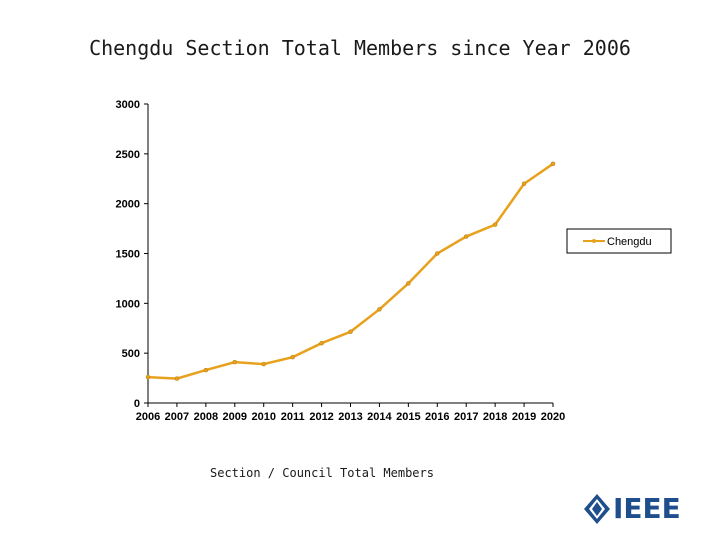  I want to click on x-tick-label: 2010, so click(263, 417).